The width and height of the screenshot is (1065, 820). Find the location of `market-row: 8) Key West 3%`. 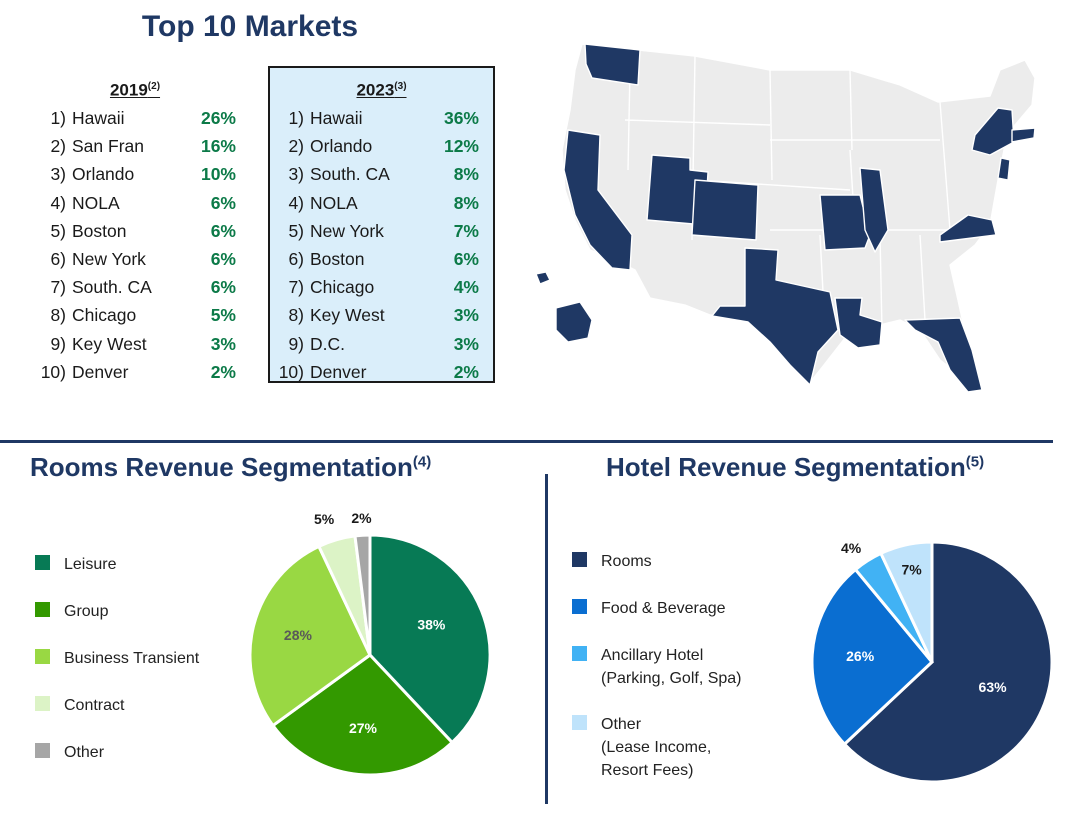

market-row: 8) Key West 3% is located at coordinates (381, 315).